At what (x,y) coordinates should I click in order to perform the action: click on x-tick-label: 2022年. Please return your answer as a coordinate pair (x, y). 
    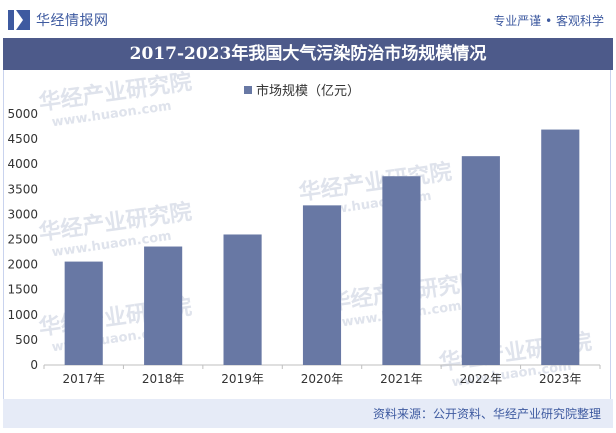
    Looking at the image, I should click on (481, 379).